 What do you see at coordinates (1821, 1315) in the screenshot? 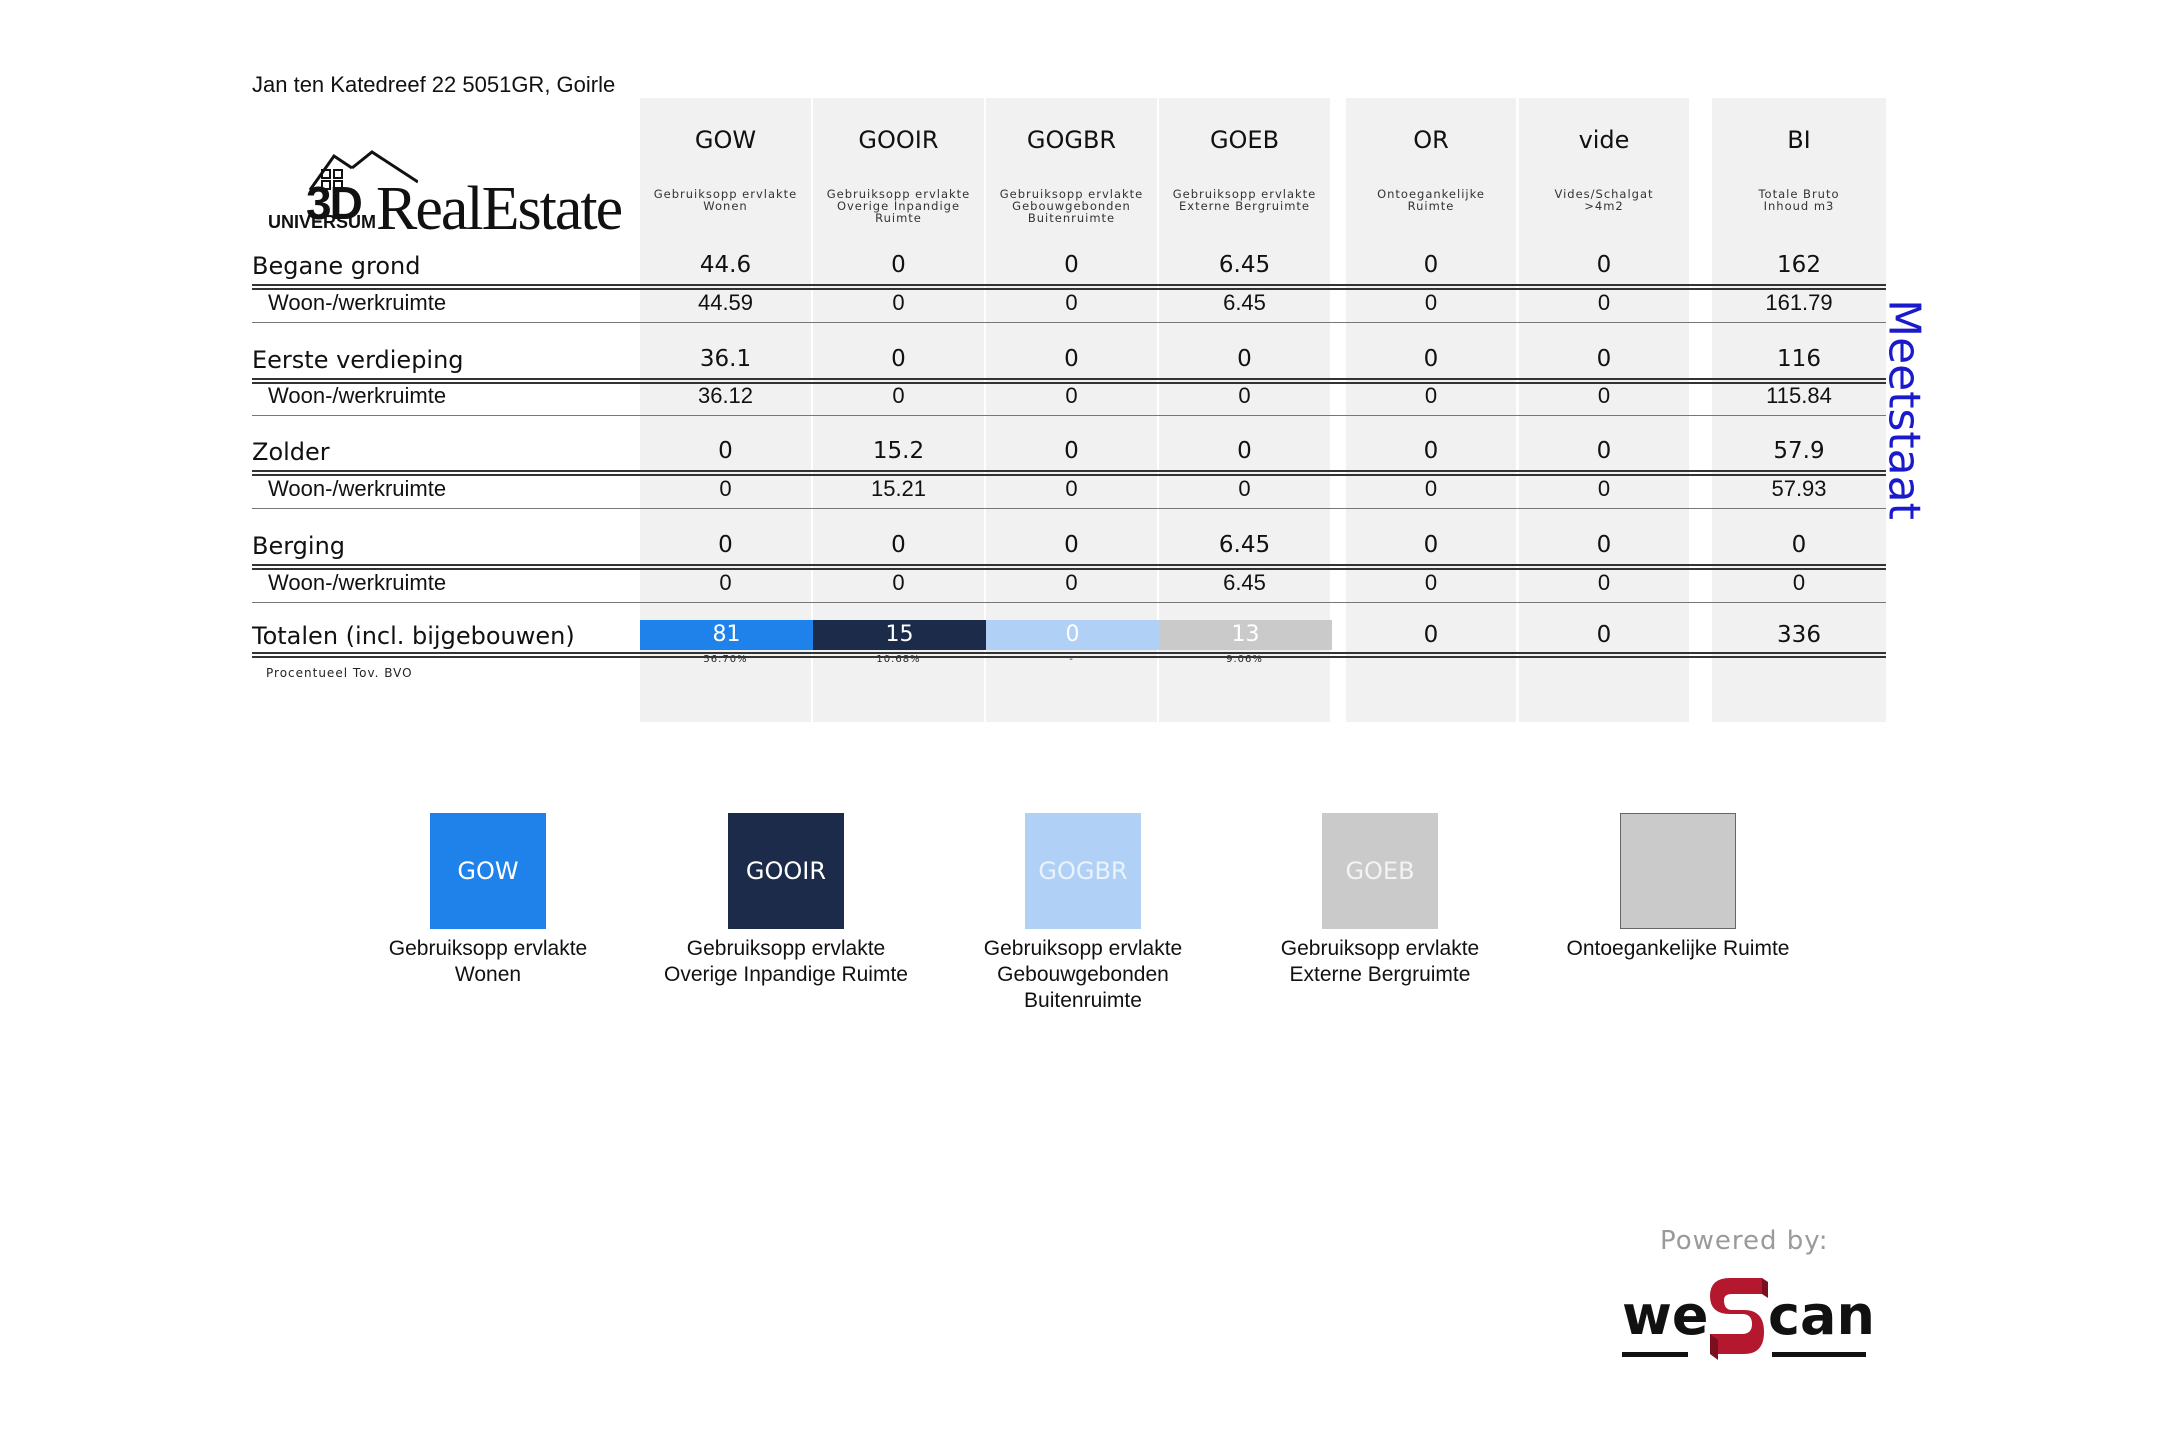
I see `wescan-logo-can: can` at bounding box center [1821, 1315].